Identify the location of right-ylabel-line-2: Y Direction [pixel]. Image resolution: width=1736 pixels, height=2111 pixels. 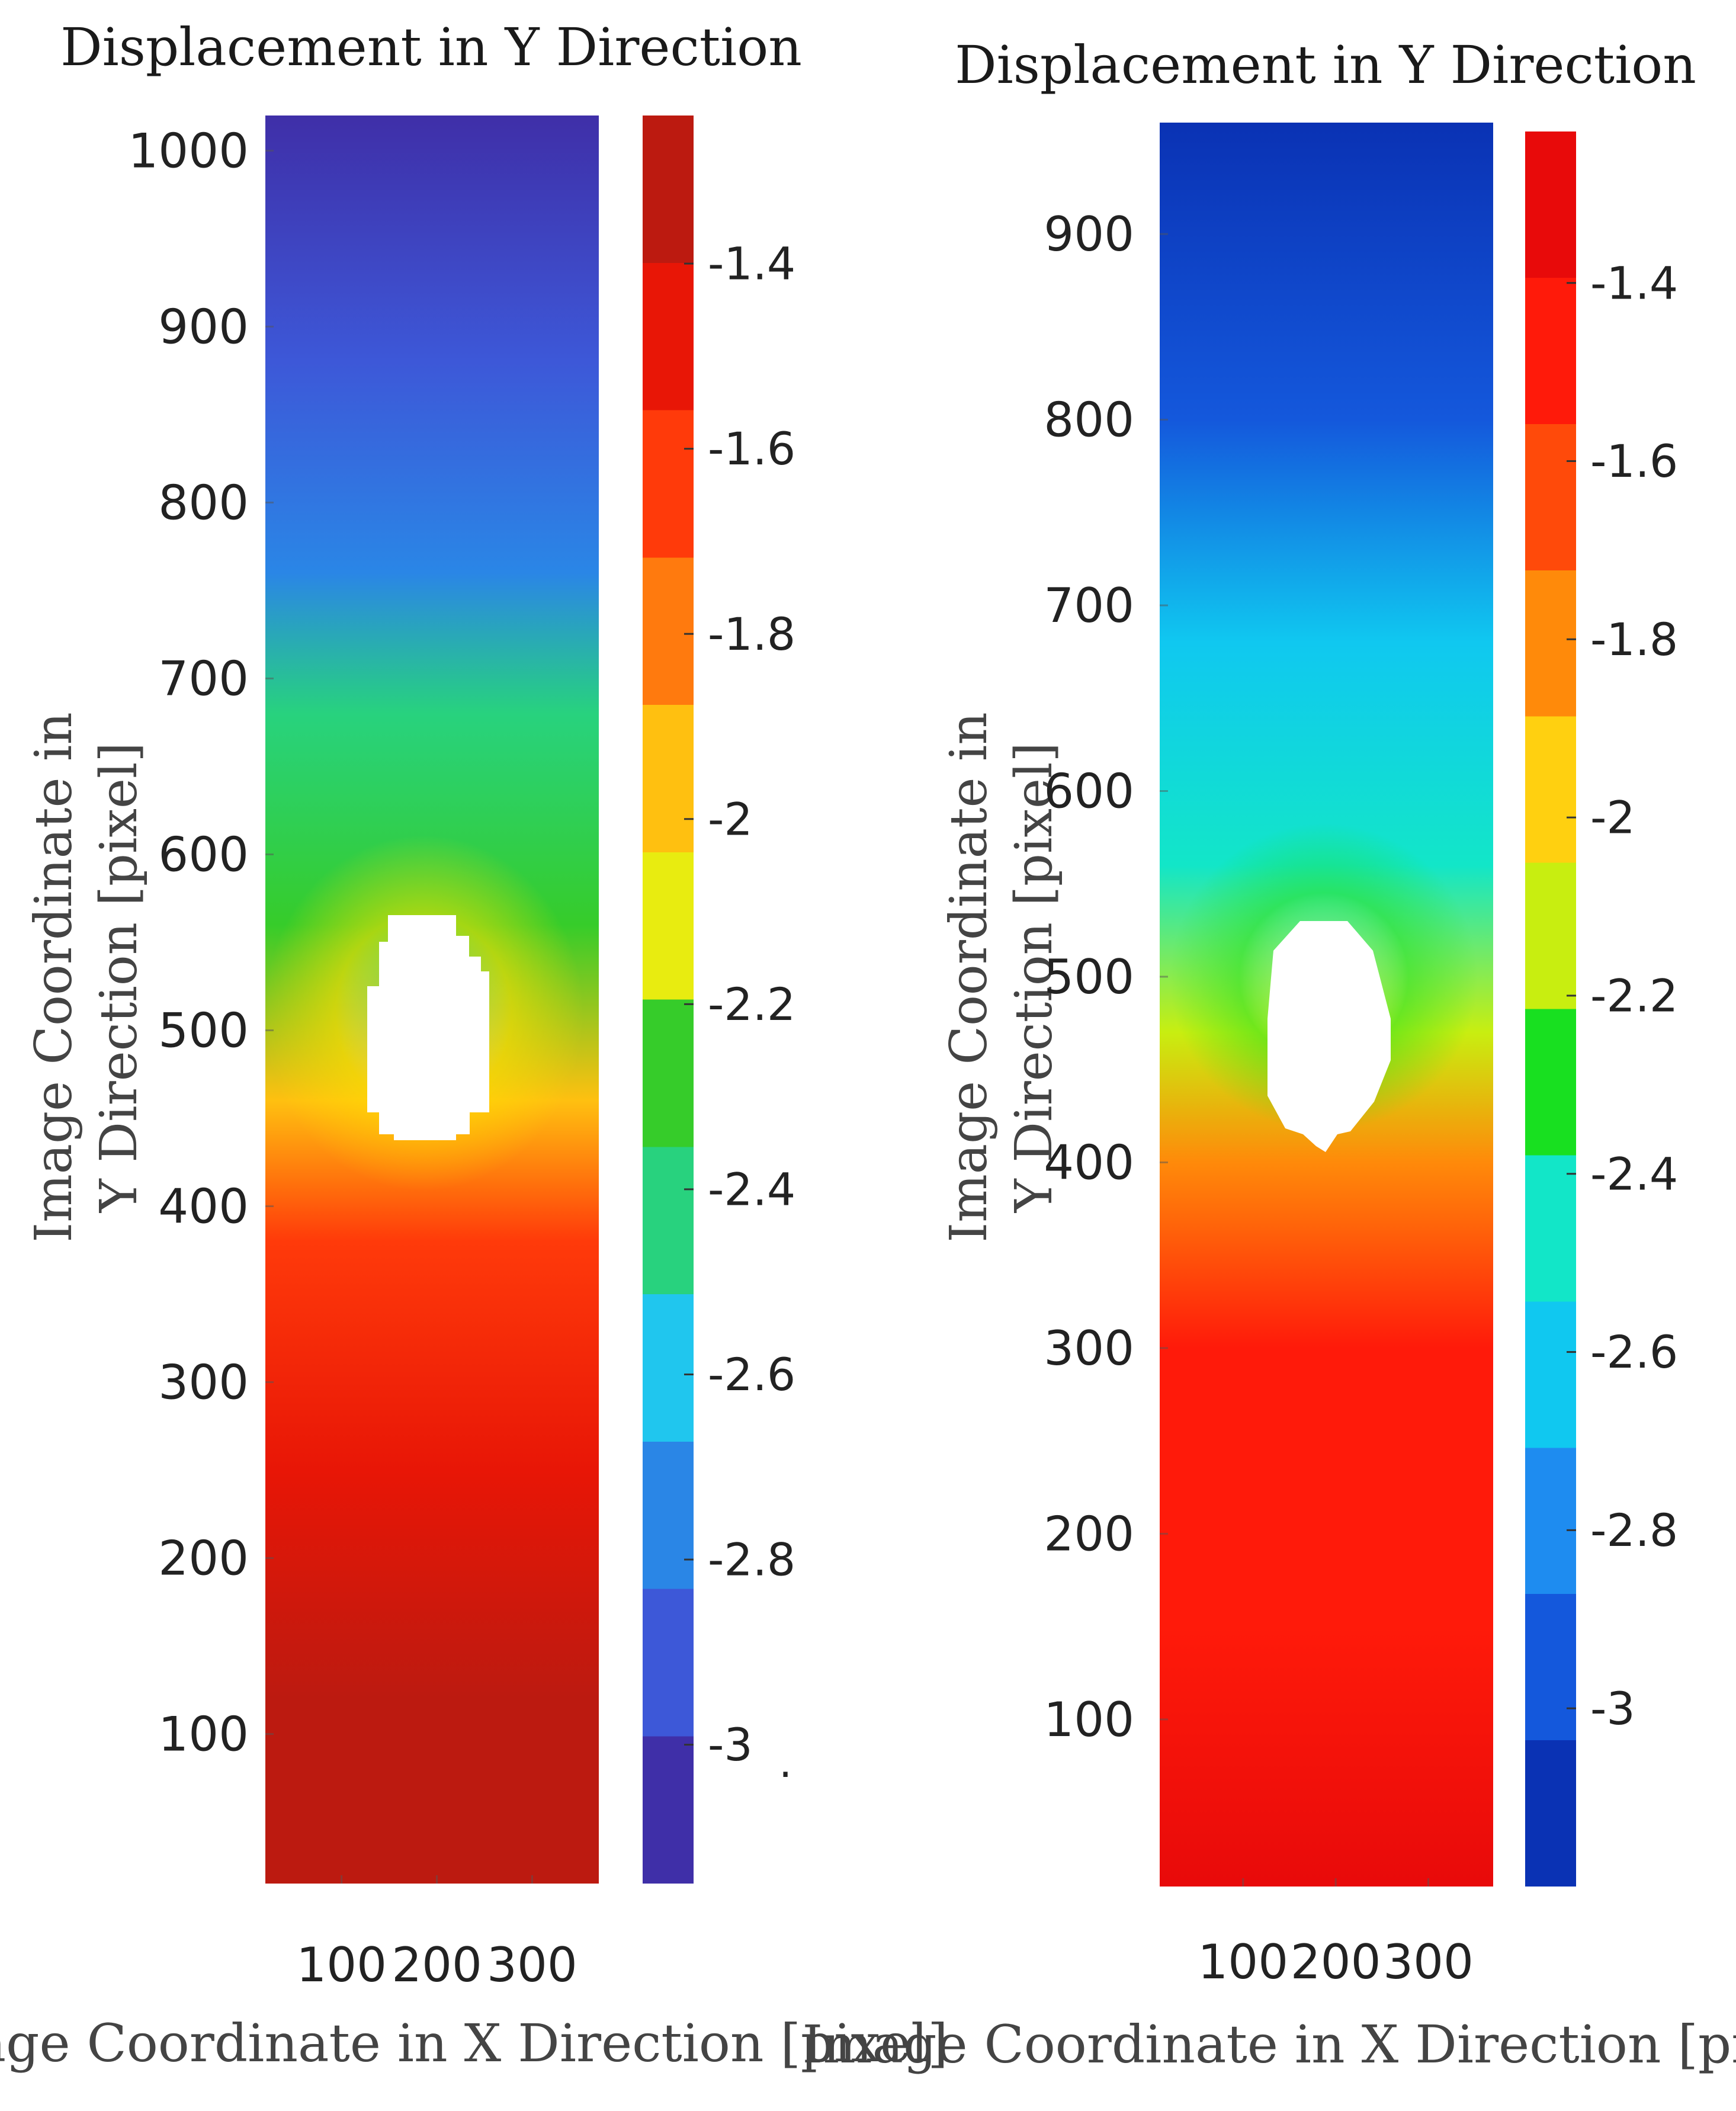
(1034, 977).